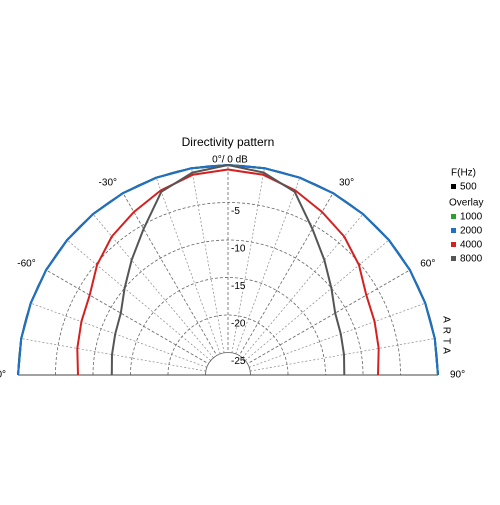 This screenshot has height=505, width=500. I want to click on theta-tick-label: 0°/ 0 dB, so click(230, 160).